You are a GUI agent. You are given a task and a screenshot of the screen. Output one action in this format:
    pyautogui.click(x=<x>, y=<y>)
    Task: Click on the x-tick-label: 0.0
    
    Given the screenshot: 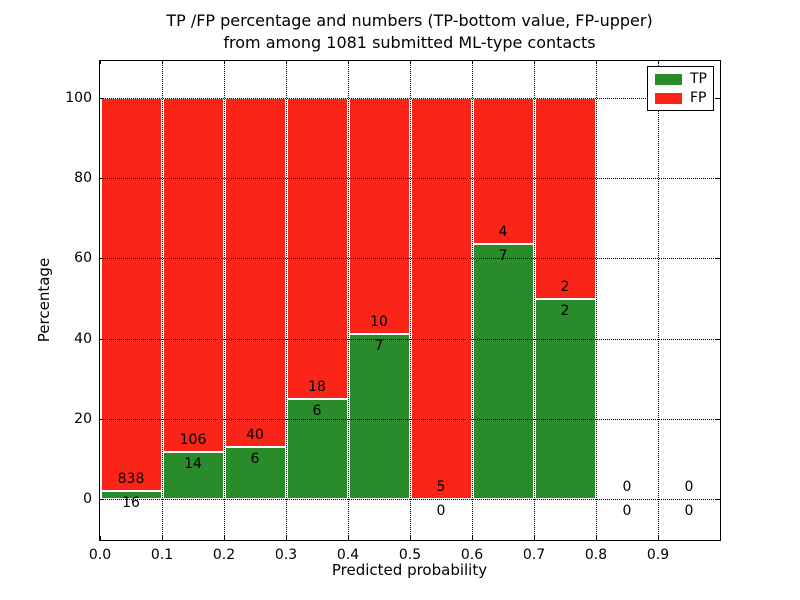 What is the action you would take?
    pyautogui.click(x=100, y=555)
    